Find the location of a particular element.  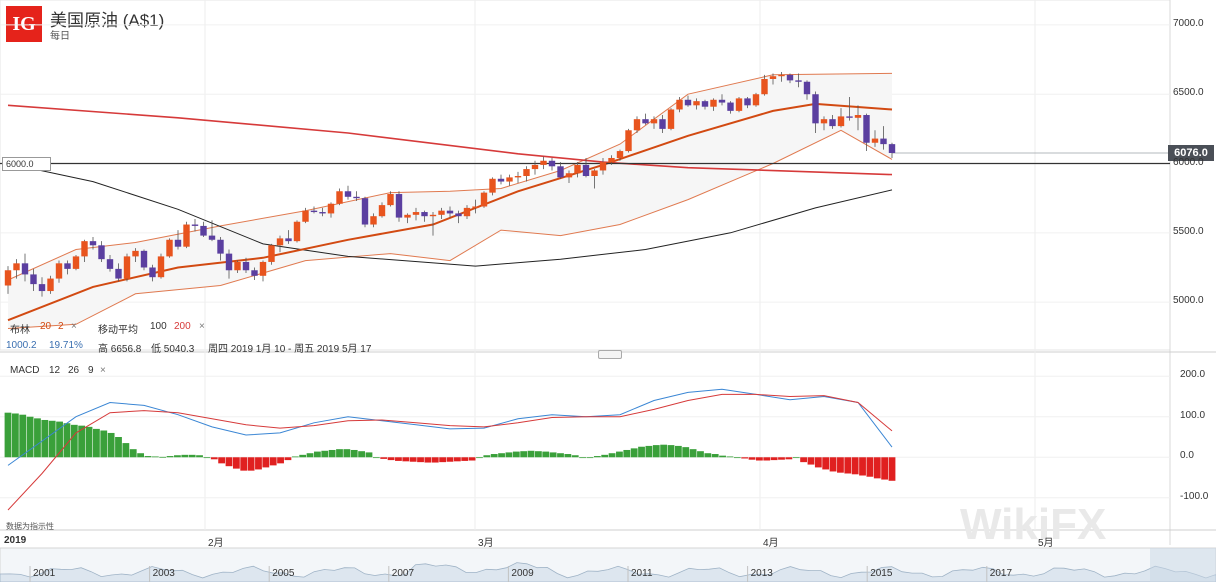

navigator-year-label: 2017 is located at coordinates (1001, 573).